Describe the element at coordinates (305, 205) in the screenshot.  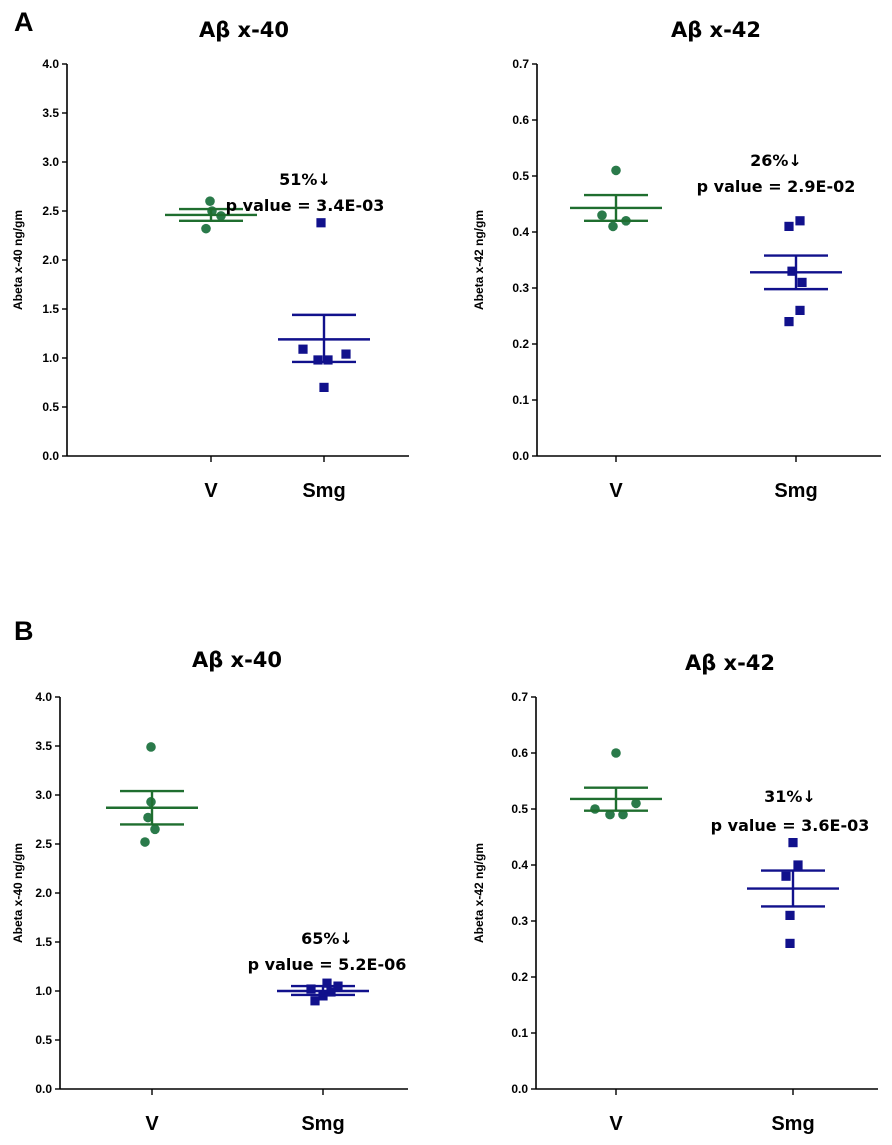
I see `p-value-label: p value = 3.4E-03` at that location.